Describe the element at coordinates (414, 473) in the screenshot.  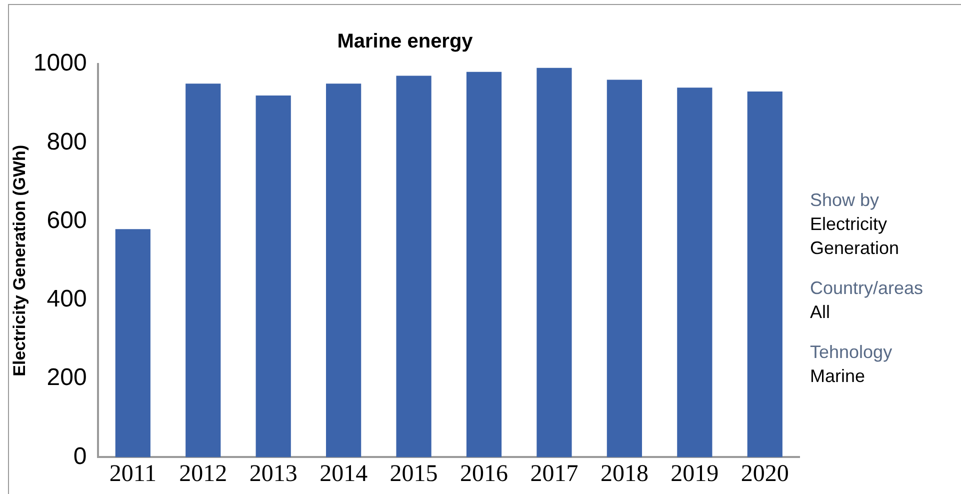
I see `x-tick-label: 2015` at that location.